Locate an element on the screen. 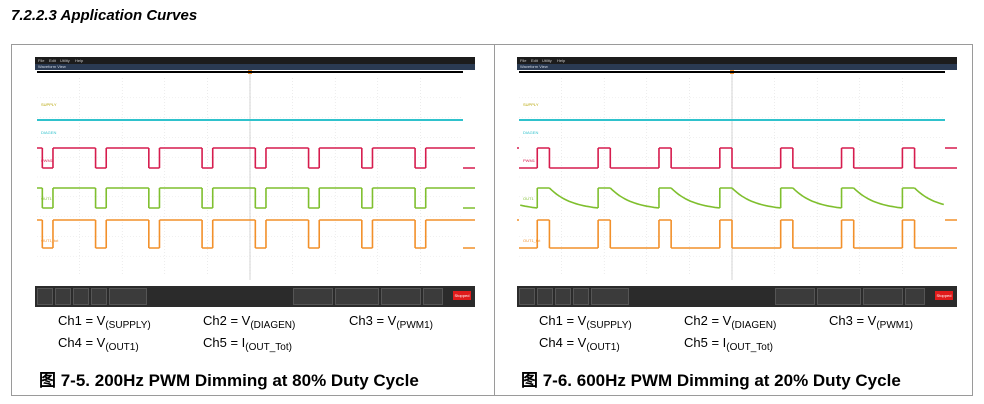 The height and width of the screenshot is (404, 984). section-title: 7.2.2.3 Application Curves is located at coordinates (104, 15).